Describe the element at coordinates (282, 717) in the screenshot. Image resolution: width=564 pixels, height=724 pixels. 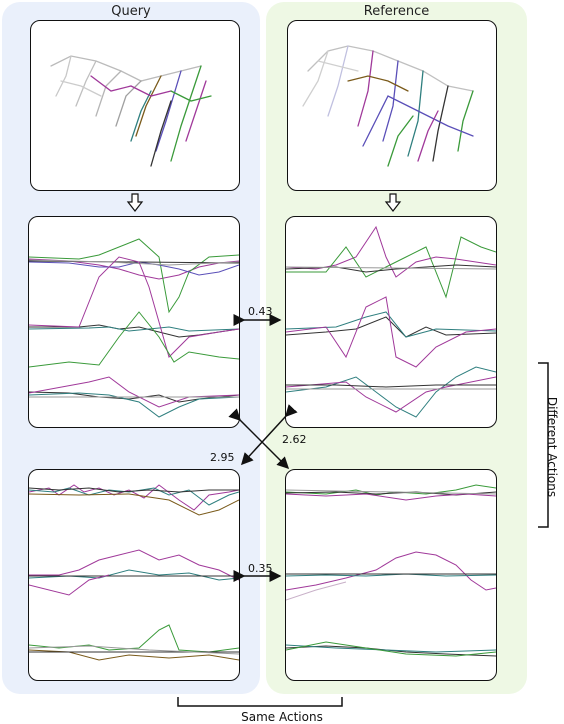
I see `same-actions-label: Same Actions` at that location.